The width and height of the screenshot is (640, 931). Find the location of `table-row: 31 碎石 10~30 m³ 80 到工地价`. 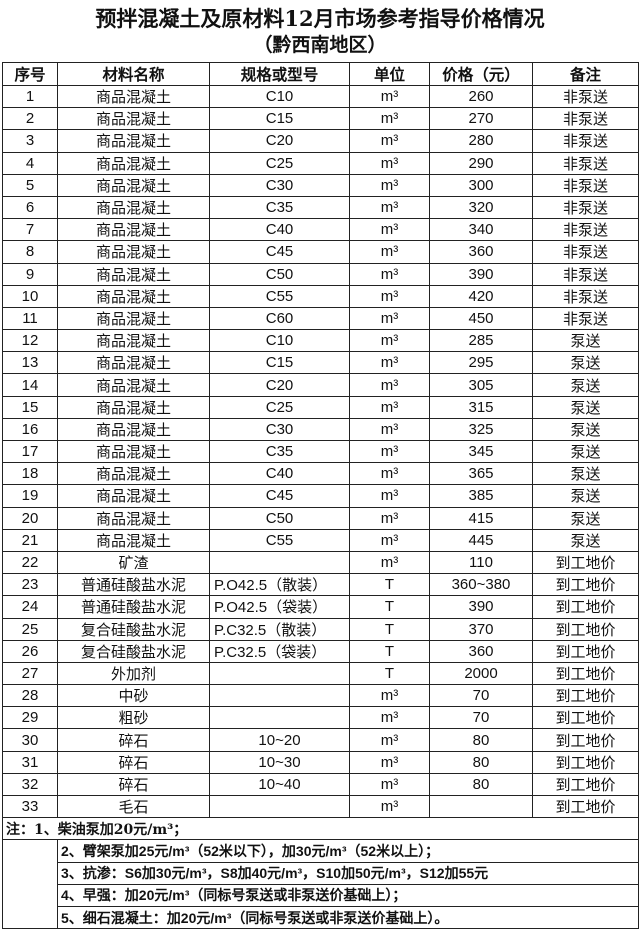

table-row: 31 碎石 10~30 m³ 80 到工地价 is located at coordinates (320, 762).